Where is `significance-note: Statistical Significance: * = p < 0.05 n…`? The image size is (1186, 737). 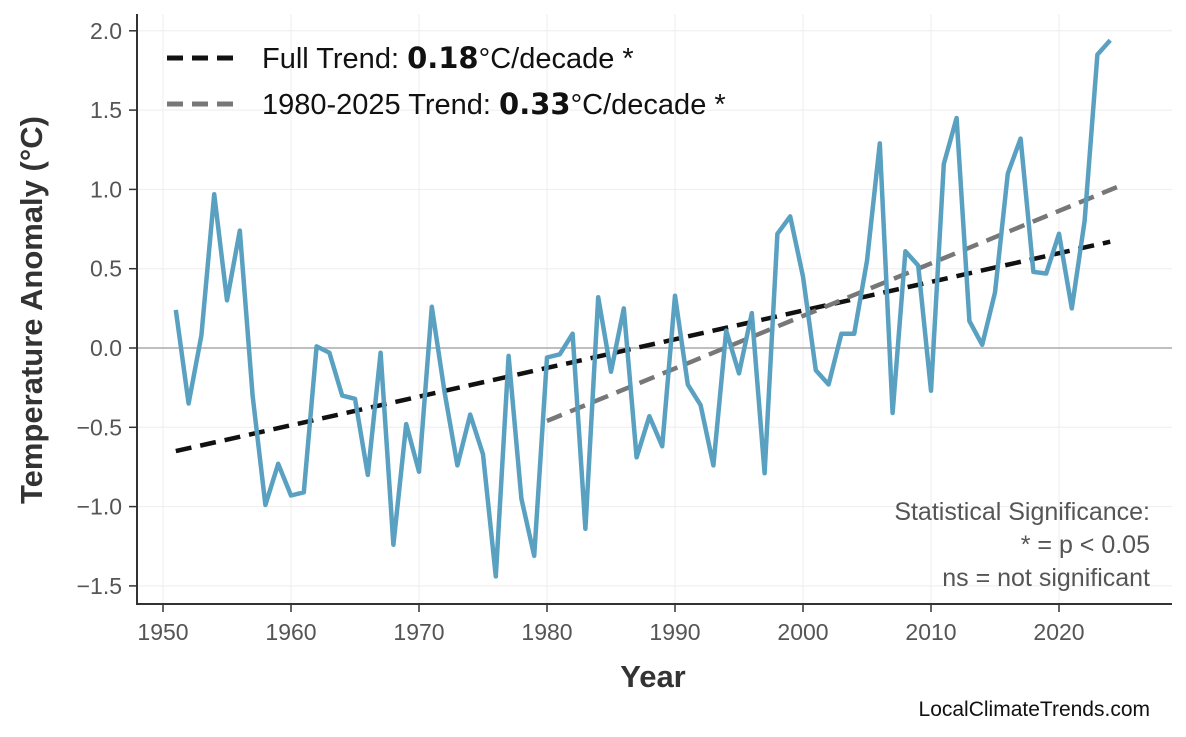
significance-note: Statistical Significance: * = p < 0.05 n… is located at coordinates (1022, 545).